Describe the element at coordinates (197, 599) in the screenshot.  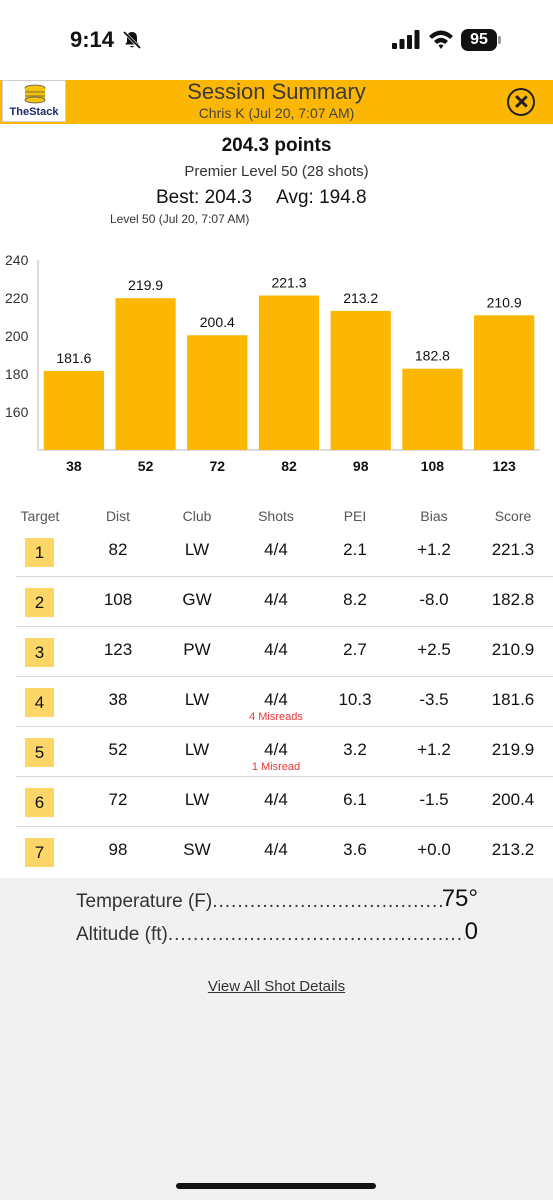
I see `cell-club: GW` at that location.